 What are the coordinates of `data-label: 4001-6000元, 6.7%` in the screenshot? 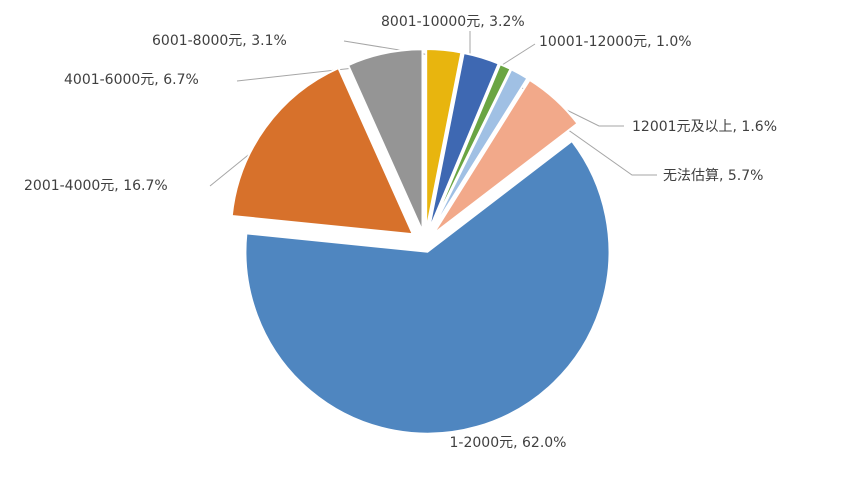 It's located at (131, 80).